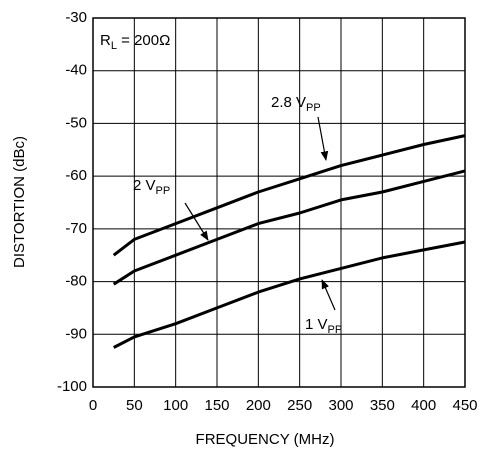 This screenshot has width=483, height=457. I want to click on x-tick-label: 300, so click(340, 405).